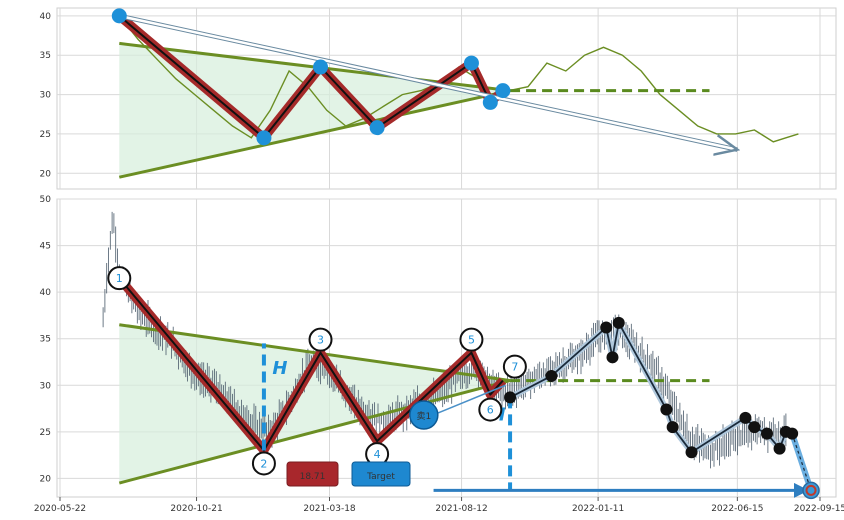 Image resolution: width=844 pixels, height=520 pixels. Describe the element at coordinates (46, 200) in the screenshot. I see `bottom-y-tick-label: 50` at that location.